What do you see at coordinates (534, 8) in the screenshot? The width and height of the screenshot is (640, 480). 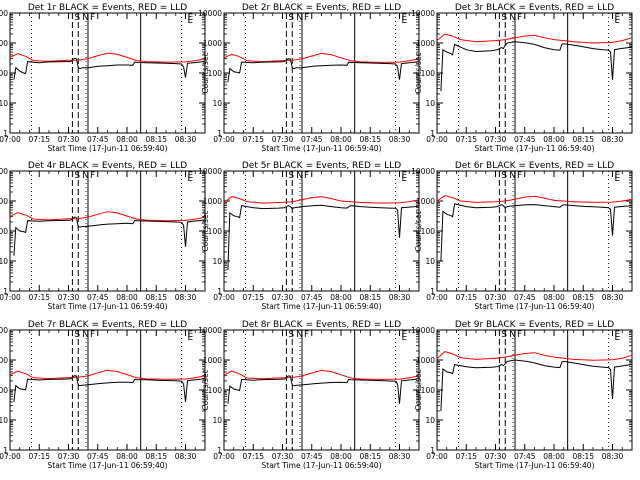 I see `panel-title: Det 3r BLACK = Events, RED = LLD` at bounding box center [534, 8].